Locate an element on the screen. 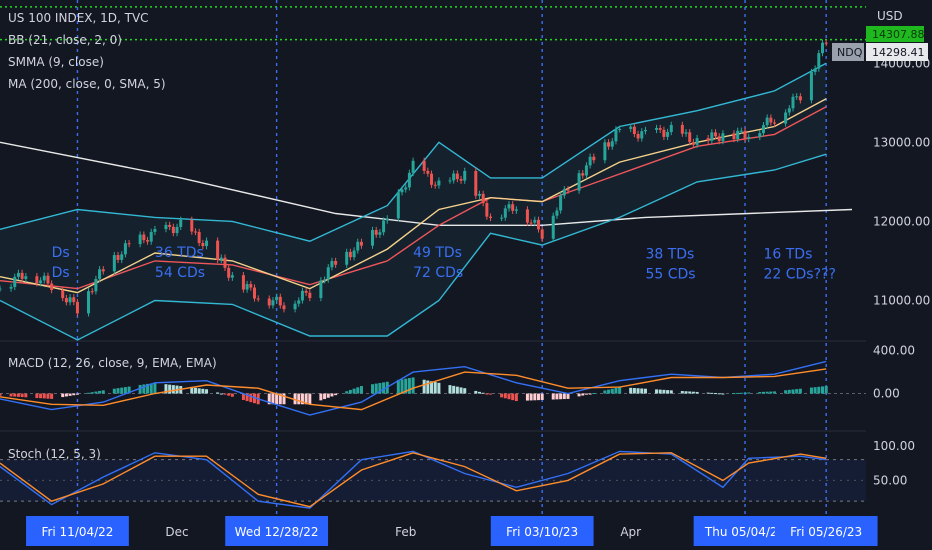 Image resolution: width=932 pixels, height=550 pixels. annotation-1-line-0: 36 TDs is located at coordinates (179, 253).